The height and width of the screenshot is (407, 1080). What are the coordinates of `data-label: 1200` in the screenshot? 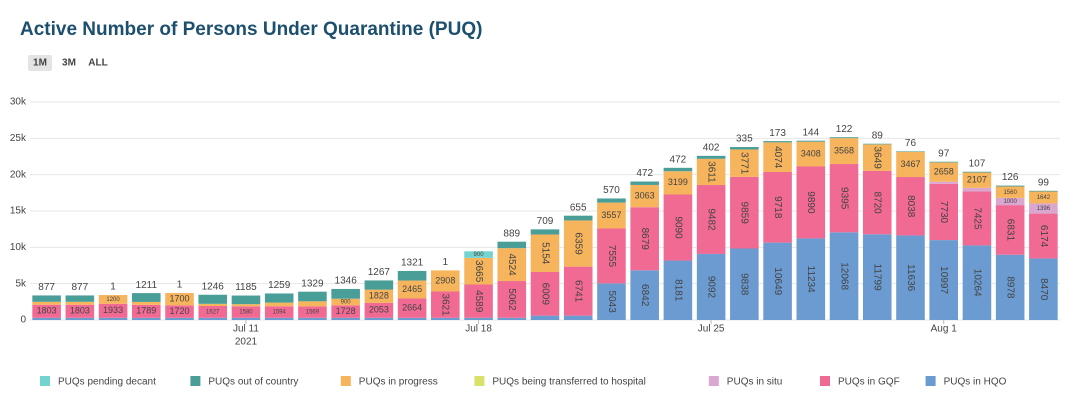 It's located at (113, 300).